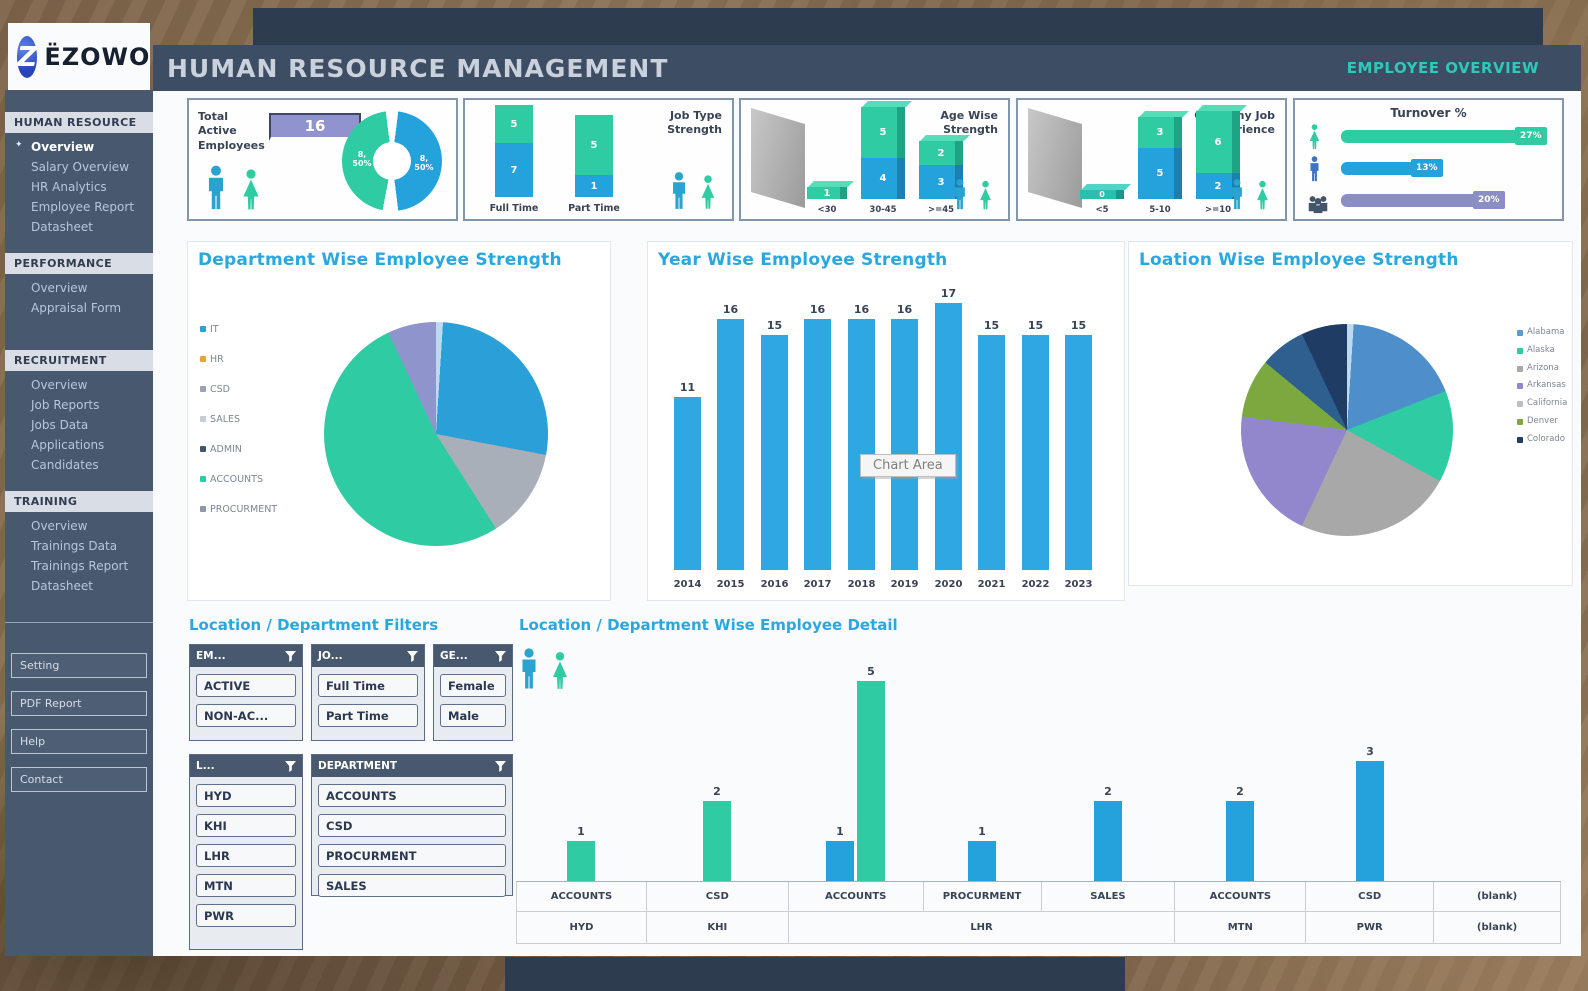  What do you see at coordinates (79, 665) in the screenshot?
I see `setting-button: Setting` at bounding box center [79, 665].